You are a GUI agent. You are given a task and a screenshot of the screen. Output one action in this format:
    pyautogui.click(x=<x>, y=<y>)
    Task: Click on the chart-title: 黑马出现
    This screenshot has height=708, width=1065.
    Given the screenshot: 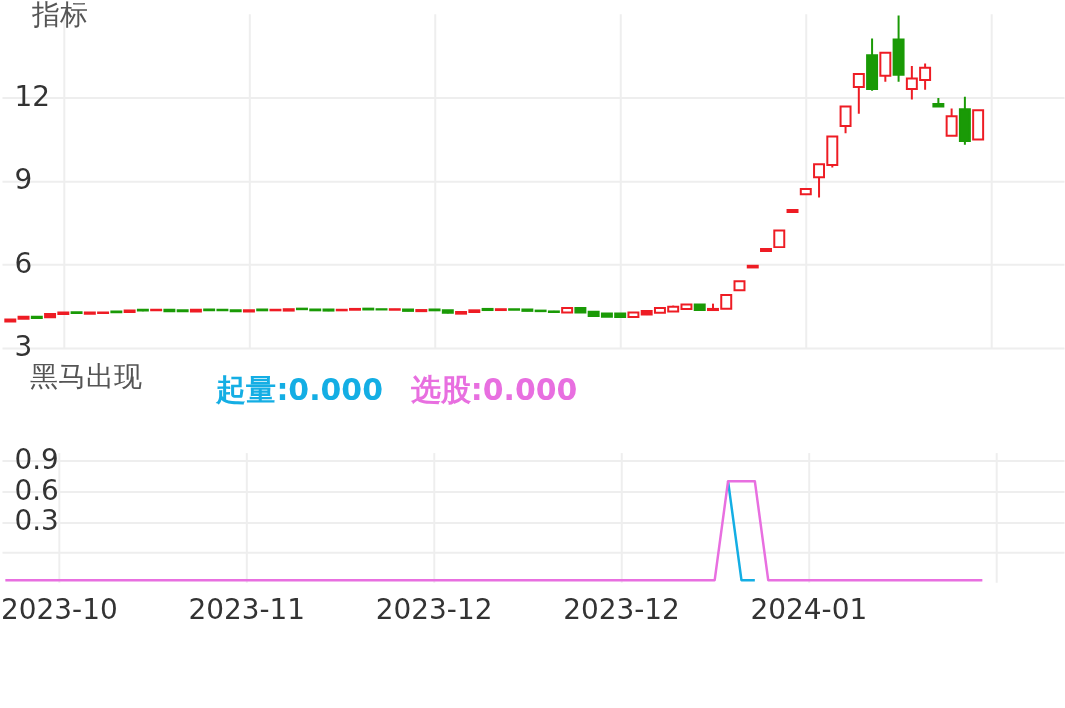 What is the action you would take?
    pyautogui.click(x=86, y=376)
    